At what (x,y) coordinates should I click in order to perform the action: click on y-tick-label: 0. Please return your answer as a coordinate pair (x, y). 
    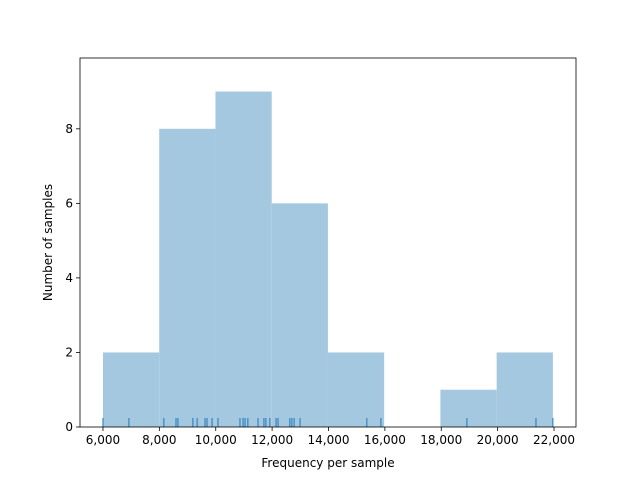
    Looking at the image, I should click on (69, 427).